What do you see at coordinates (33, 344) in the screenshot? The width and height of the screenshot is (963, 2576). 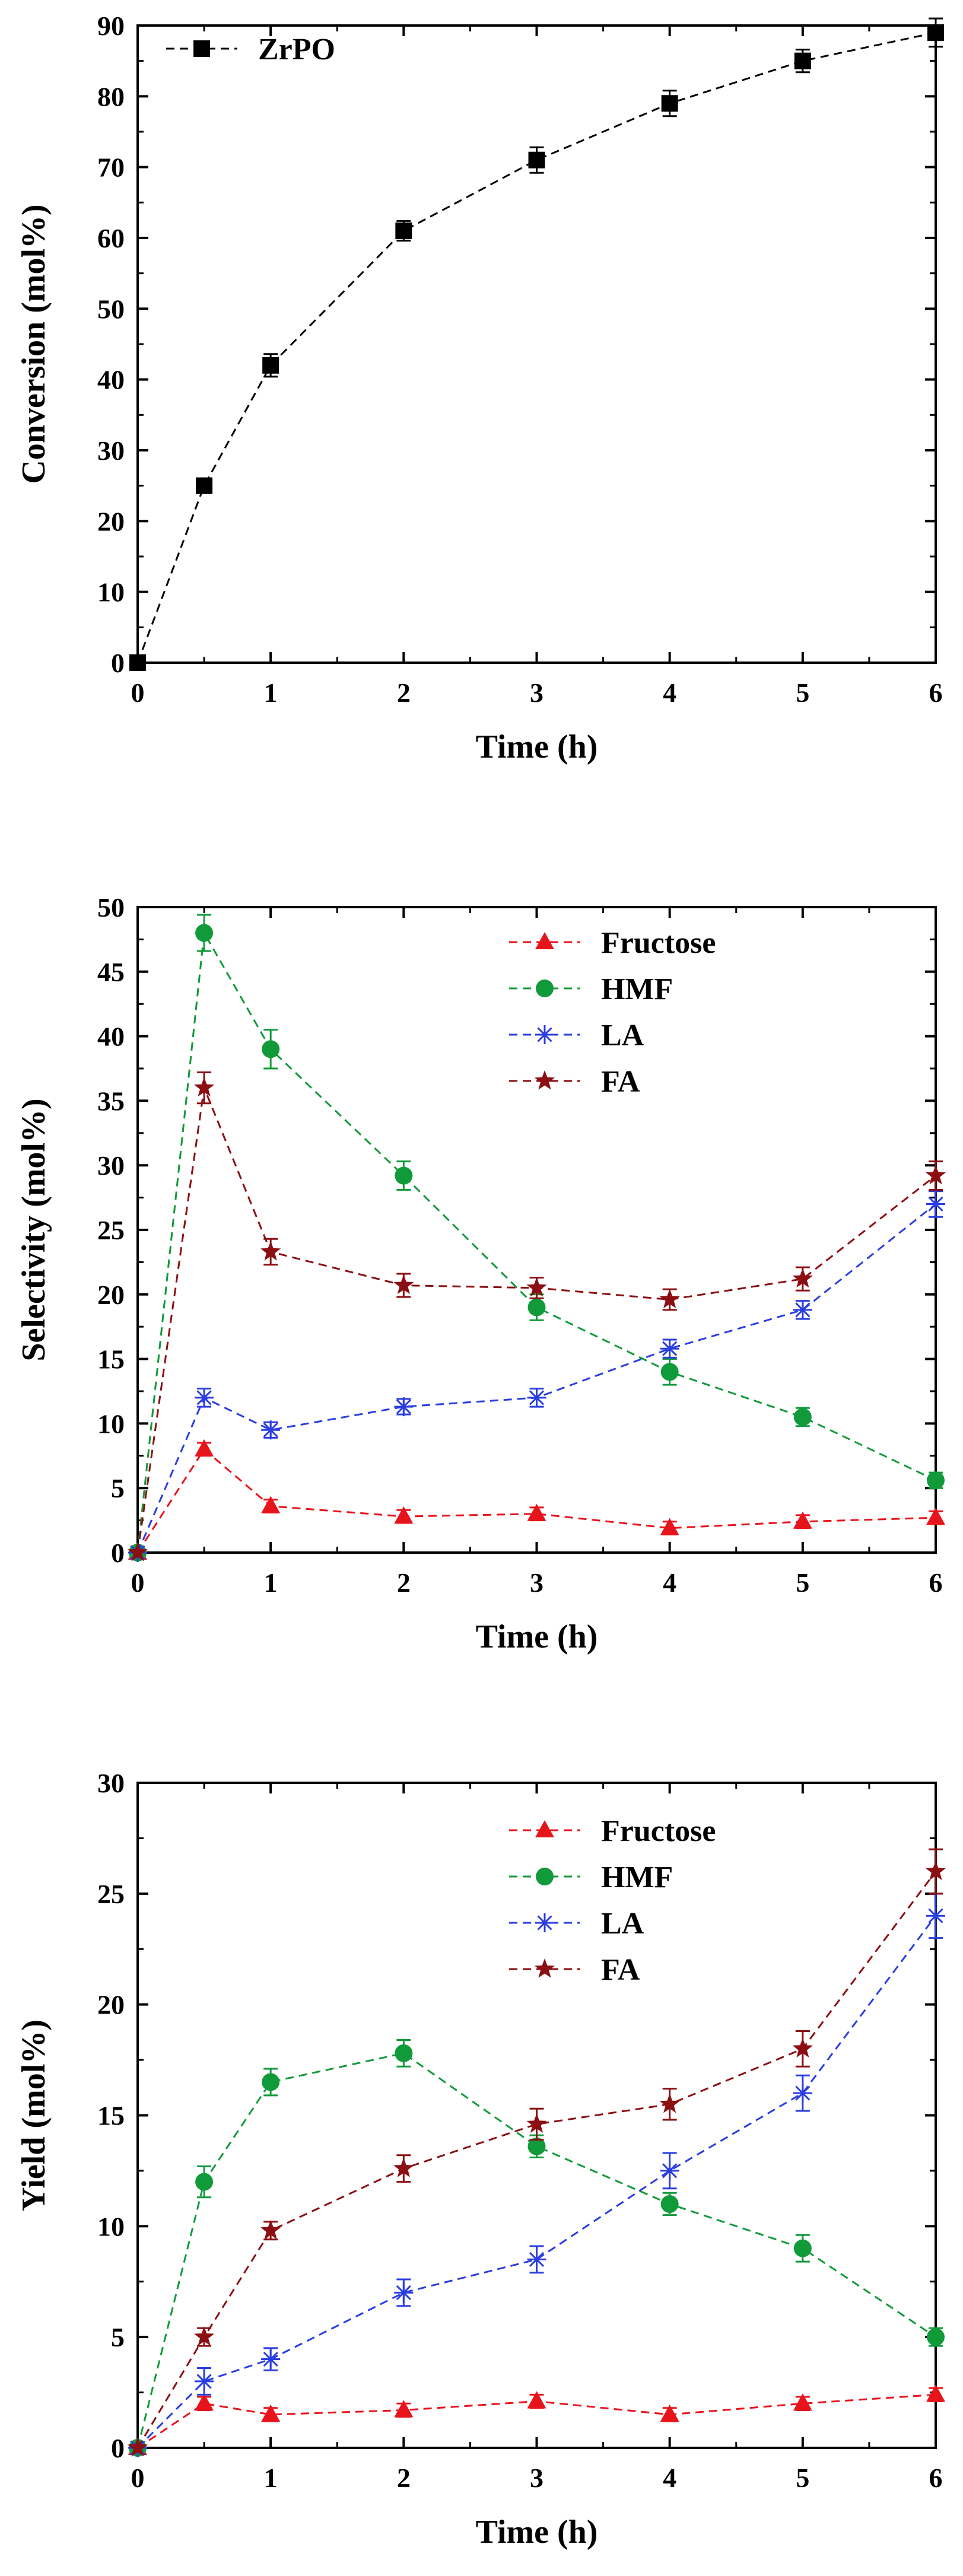 I see `y-axis-label: Conversion (mol%)` at bounding box center [33, 344].